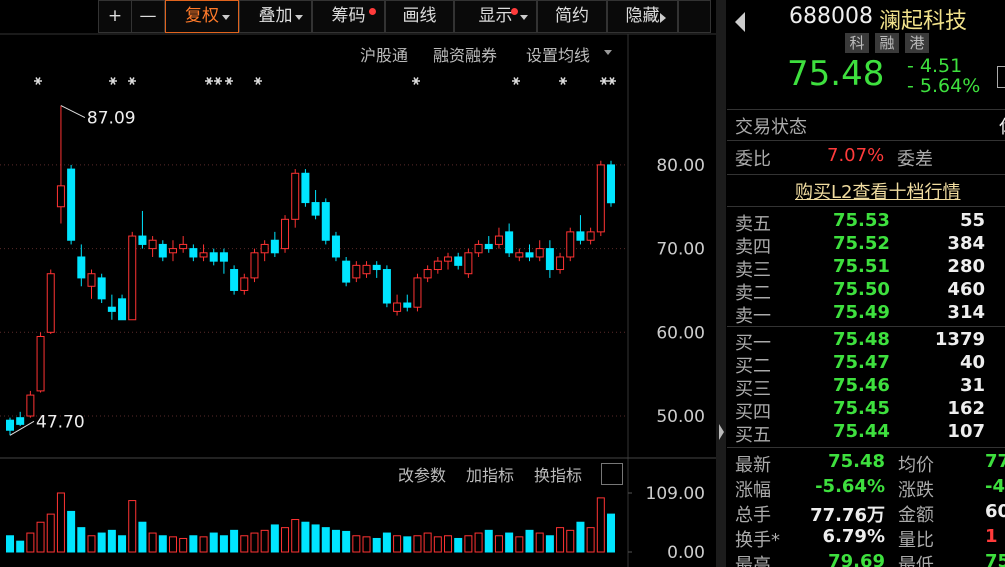  Describe the element at coordinates (916, 561) in the screenshot. I see `stat-label: 最低` at that location.